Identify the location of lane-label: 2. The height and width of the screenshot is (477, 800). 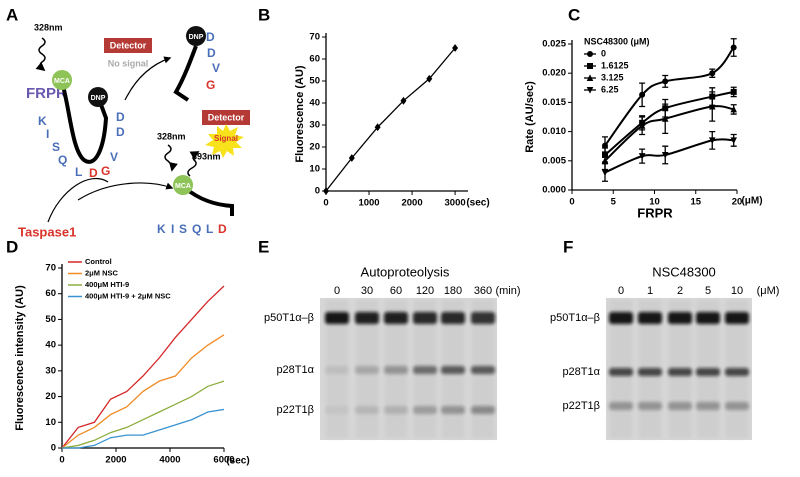
(680, 291).